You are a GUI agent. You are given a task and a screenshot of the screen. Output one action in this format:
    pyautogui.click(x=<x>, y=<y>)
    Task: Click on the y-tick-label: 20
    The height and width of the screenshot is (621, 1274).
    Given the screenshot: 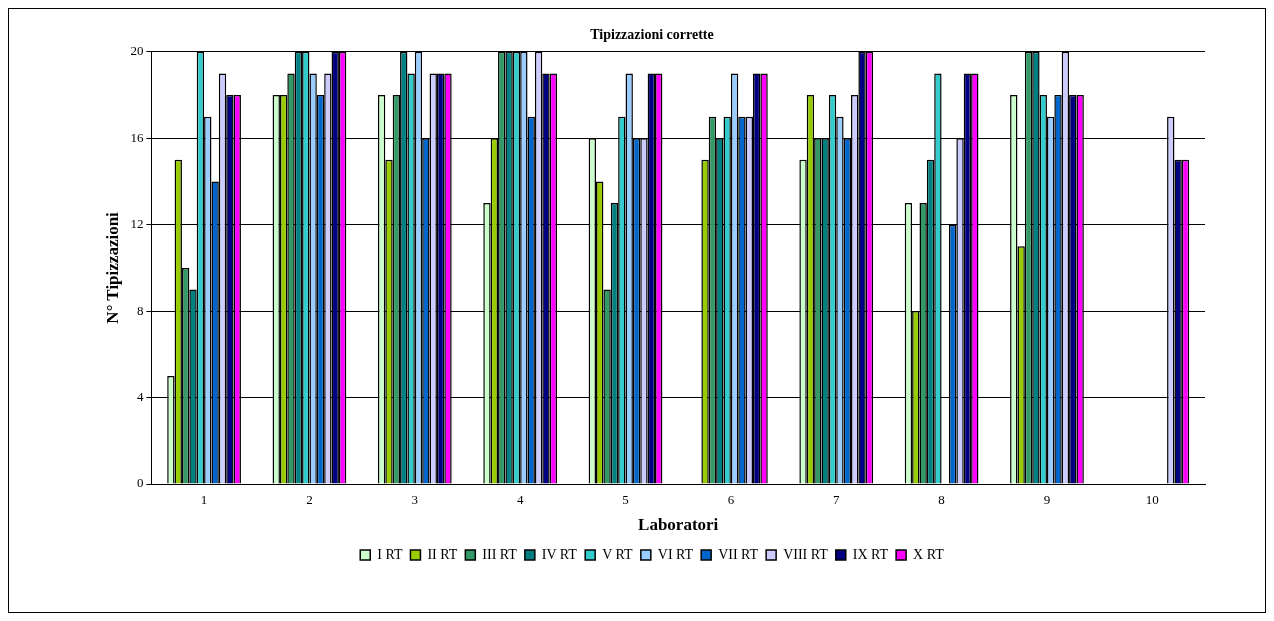 What is the action you would take?
    pyautogui.click(x=137, y=51)
    